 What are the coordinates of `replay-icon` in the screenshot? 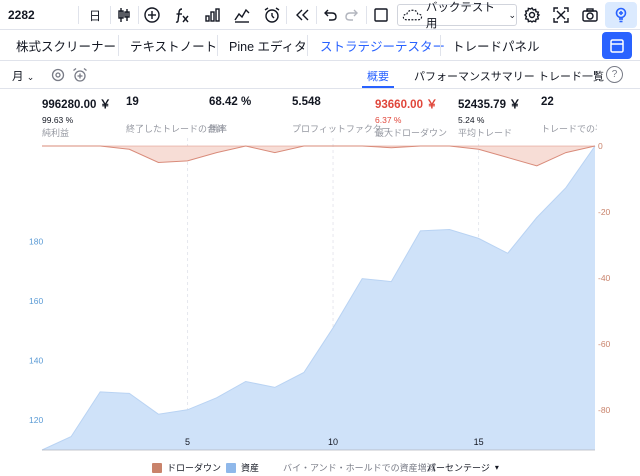 It's located at (302, 15).